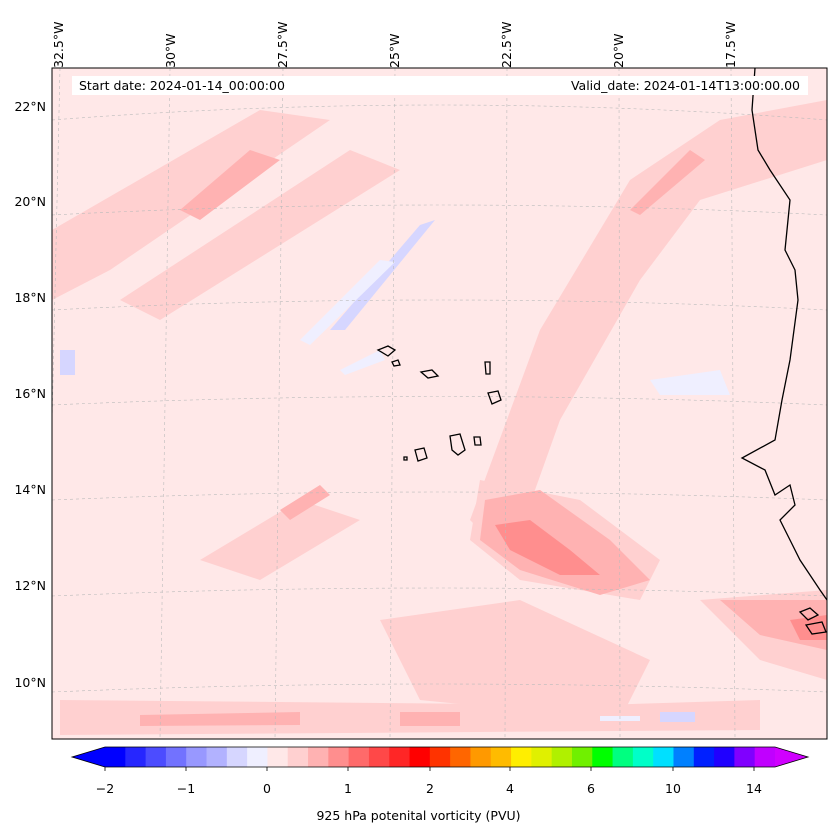 This screenshot has width=837, height=836. What do you see at coordinates (394, 50) in the screenshot?
I see `lon-label: 25°W` at bounding box center [394, 50].